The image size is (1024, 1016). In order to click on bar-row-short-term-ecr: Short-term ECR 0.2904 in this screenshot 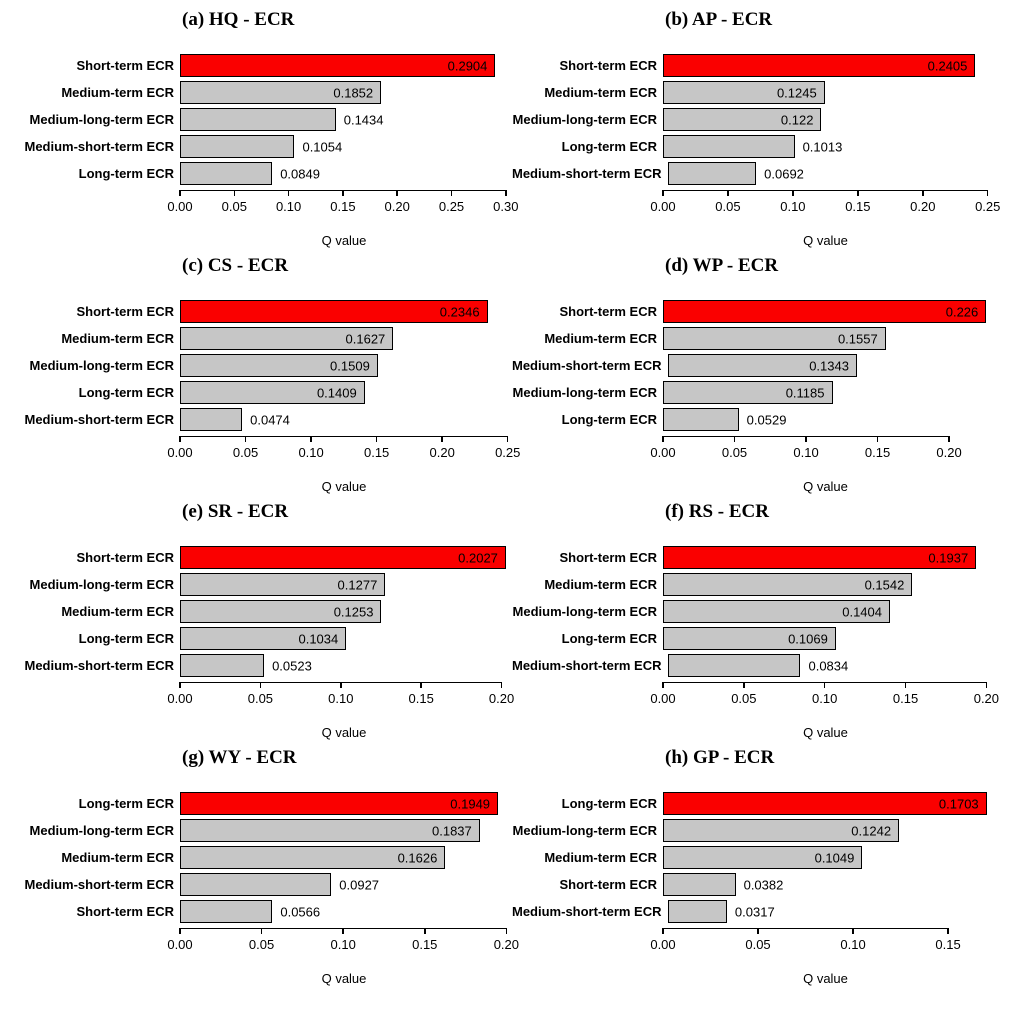, I will do `click(256, 65)`.